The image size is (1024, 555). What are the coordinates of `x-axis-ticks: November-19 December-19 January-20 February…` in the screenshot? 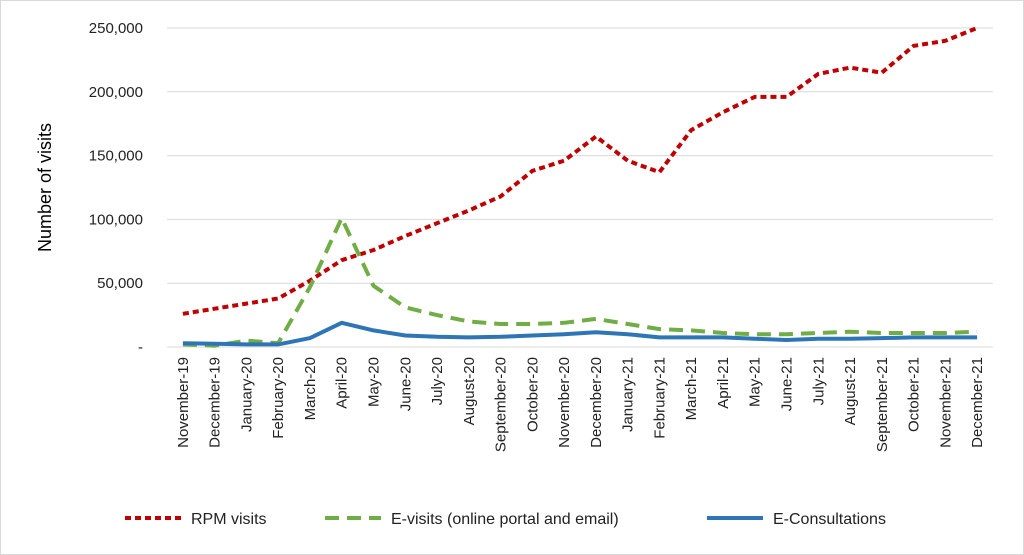 It's located at (580, 404).